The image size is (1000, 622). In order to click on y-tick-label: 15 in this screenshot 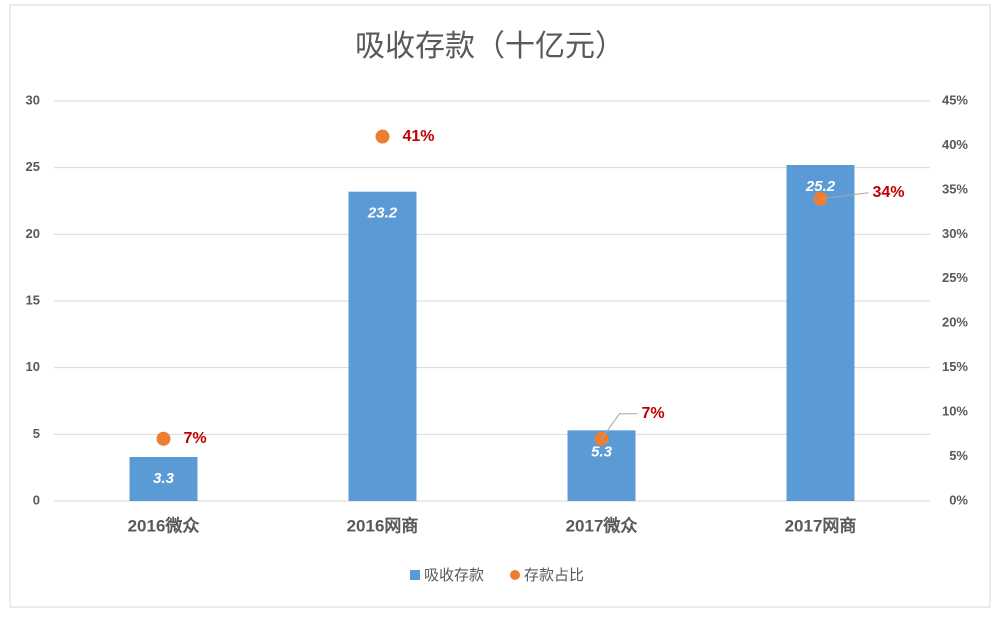, I will do `click(33, 299)`.